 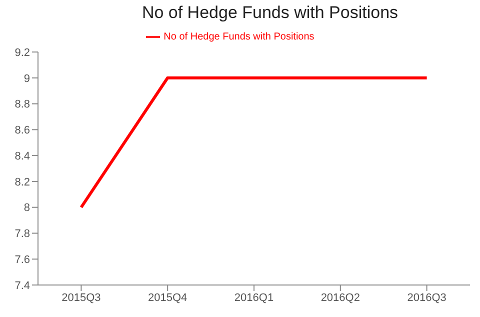 What do you see at coordinates (426, 298) in the screenshot?
I see `x-tick-label: 2016Q3` at bounding box center [426, 298].